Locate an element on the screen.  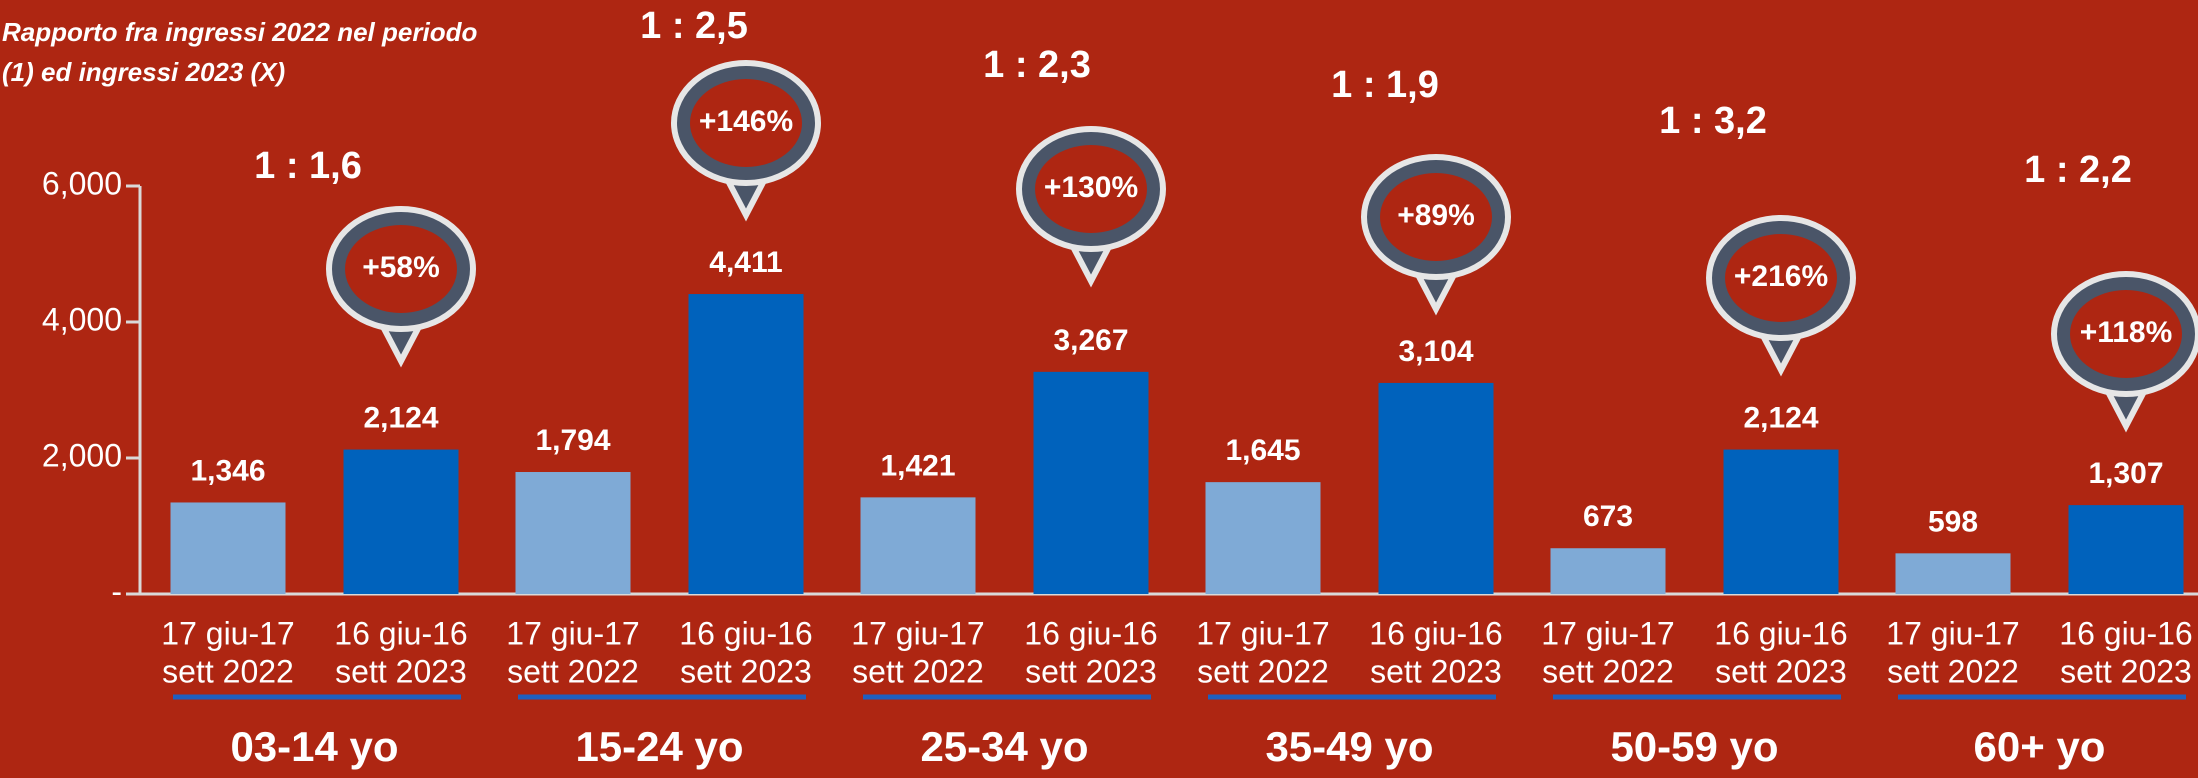
group-label: 50-59 yo is located at coordinates (1694, 746).